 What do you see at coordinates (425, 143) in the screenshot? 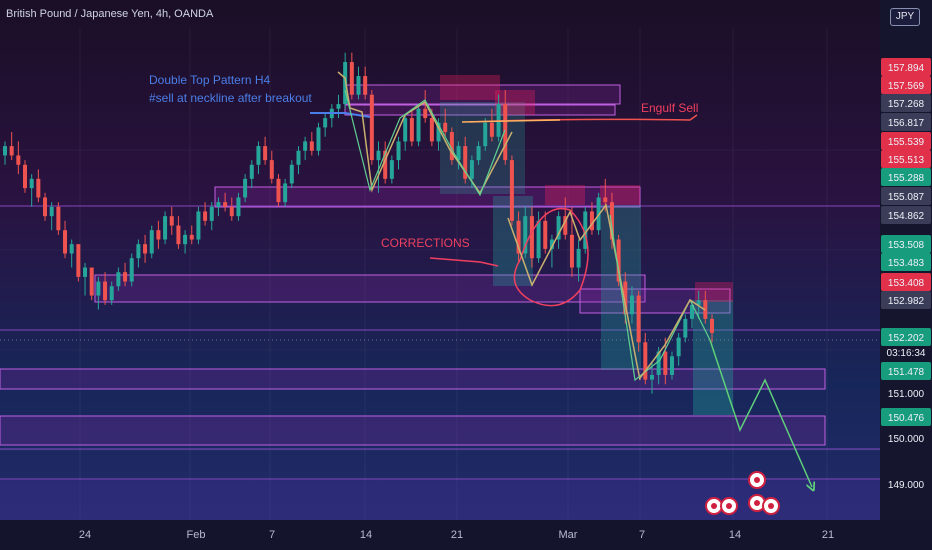
I see `wave-line-green` at bounding box center [425, 143].